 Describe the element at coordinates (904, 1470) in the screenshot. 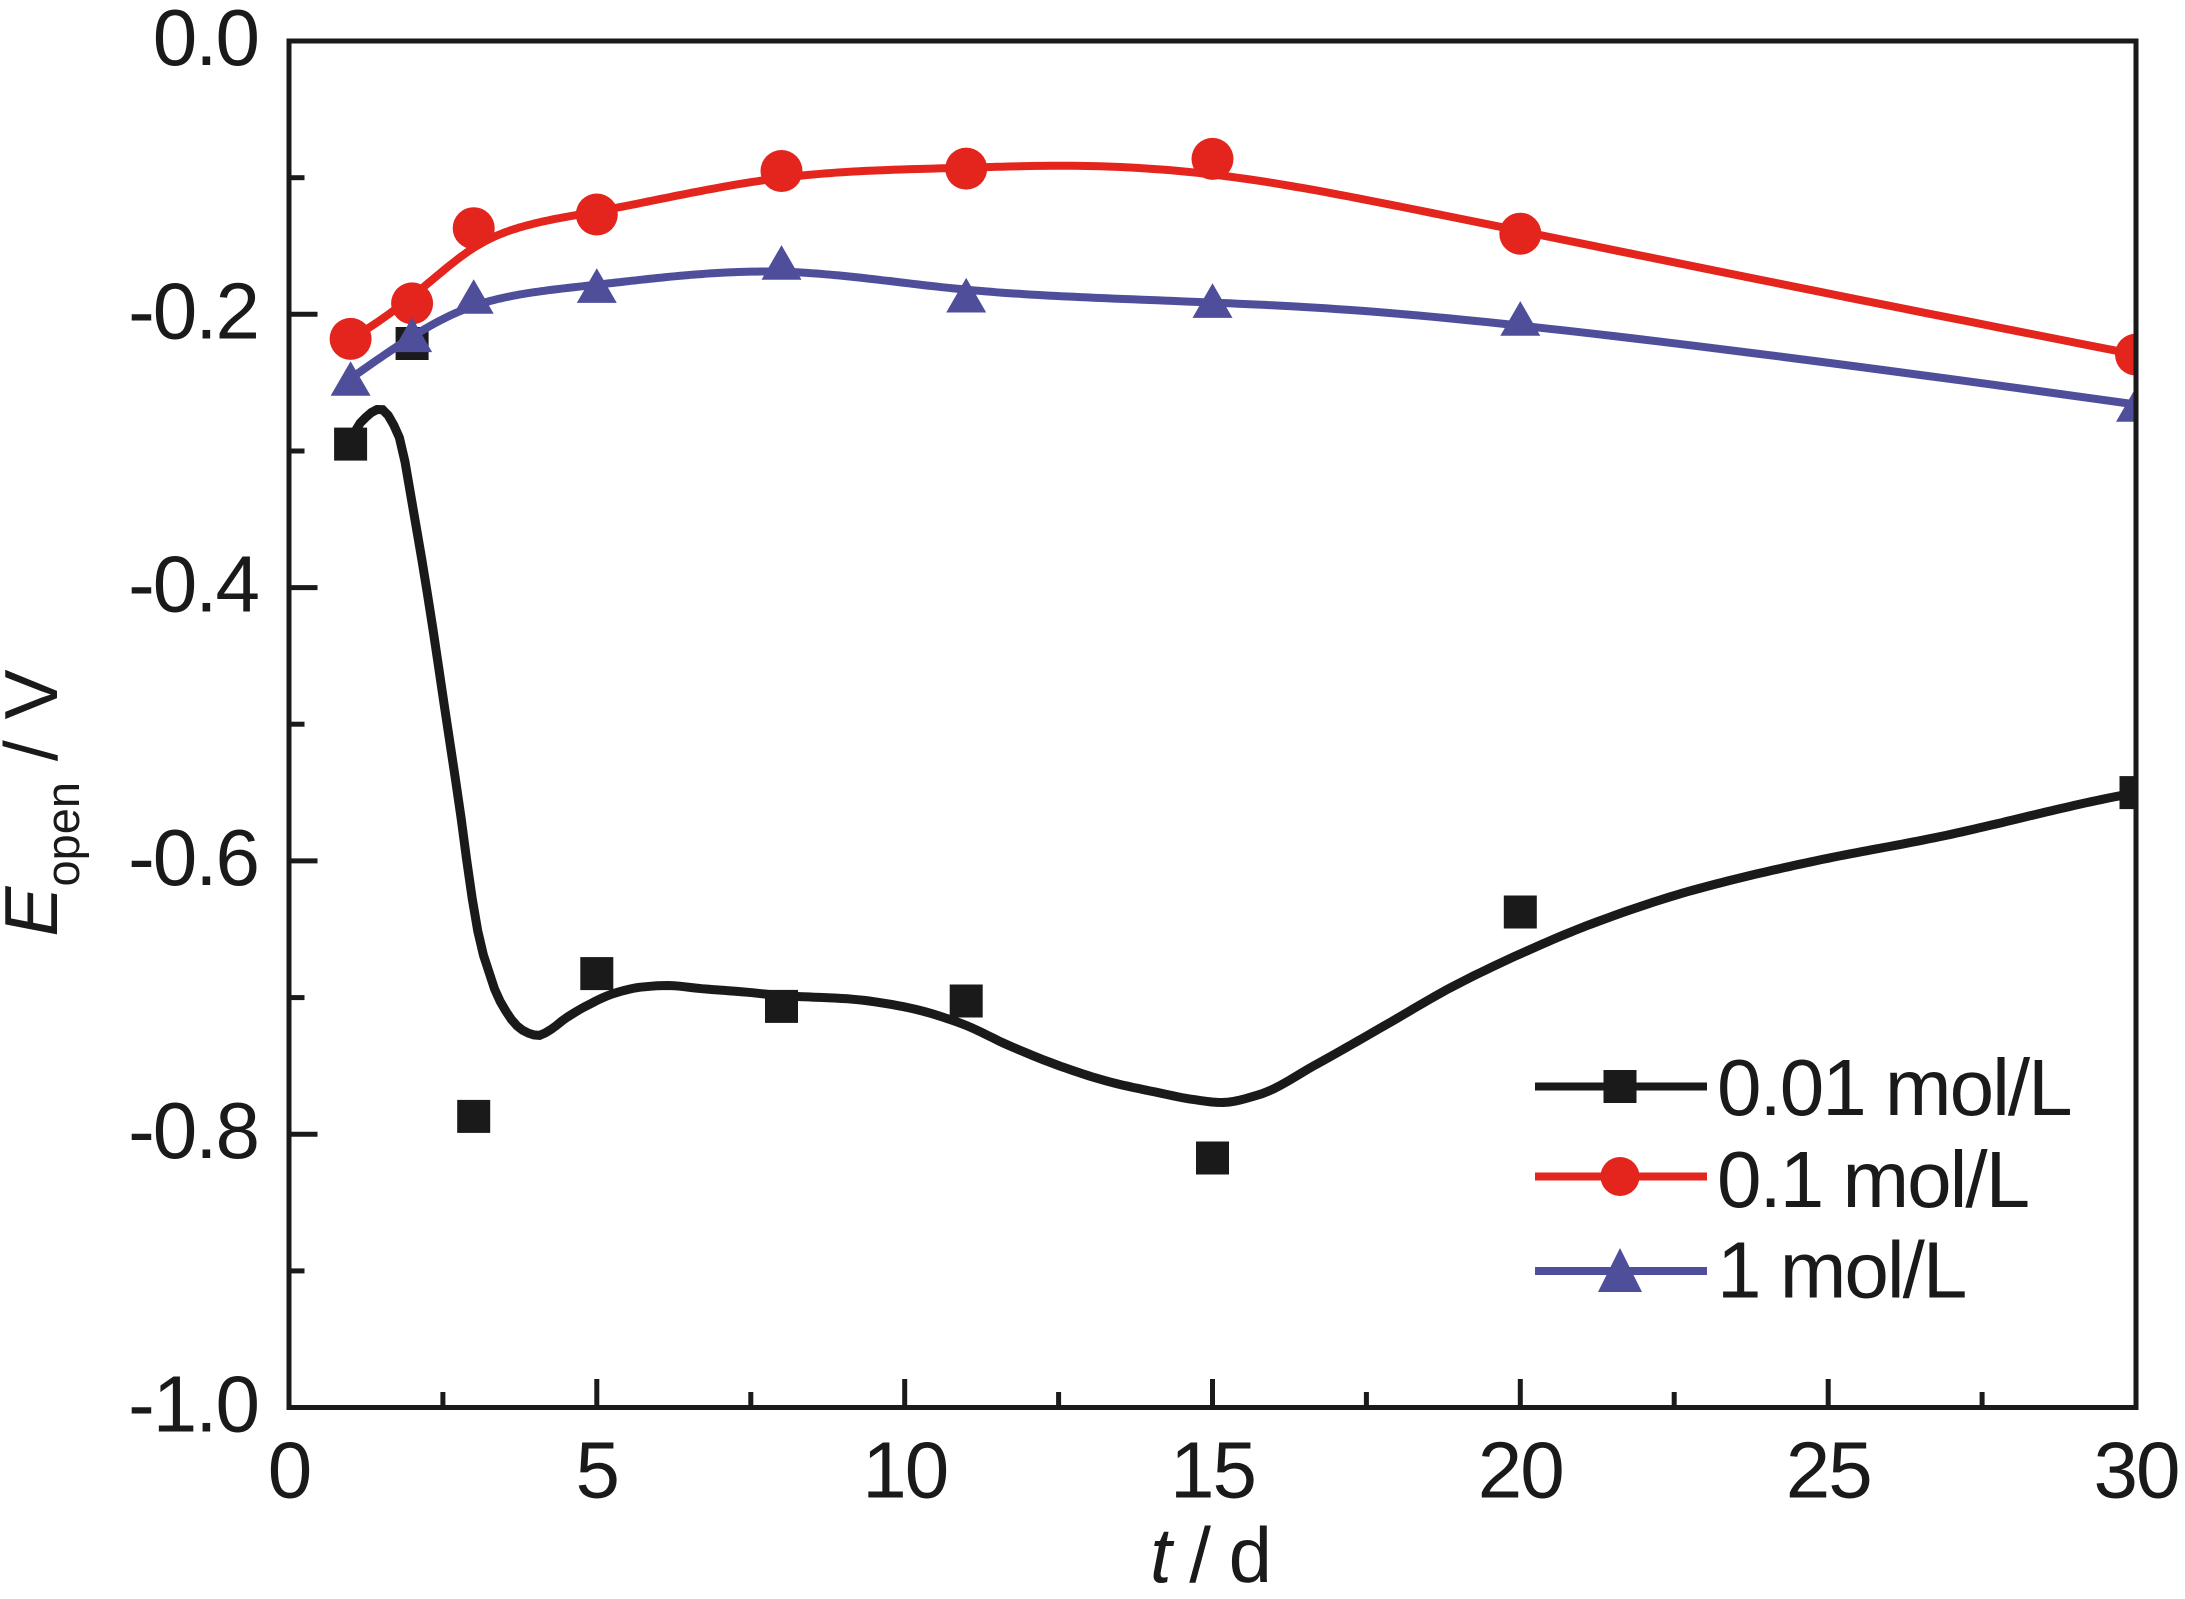

I see `svg-text: 10` at that location.